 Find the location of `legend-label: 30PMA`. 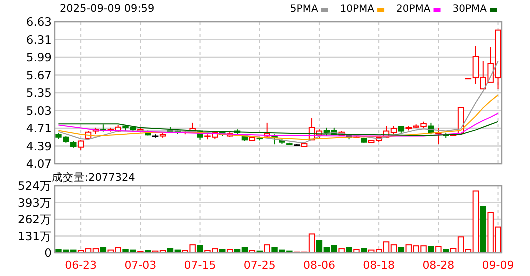

legend-label: 30PMA is located at coordinates (470, 9).